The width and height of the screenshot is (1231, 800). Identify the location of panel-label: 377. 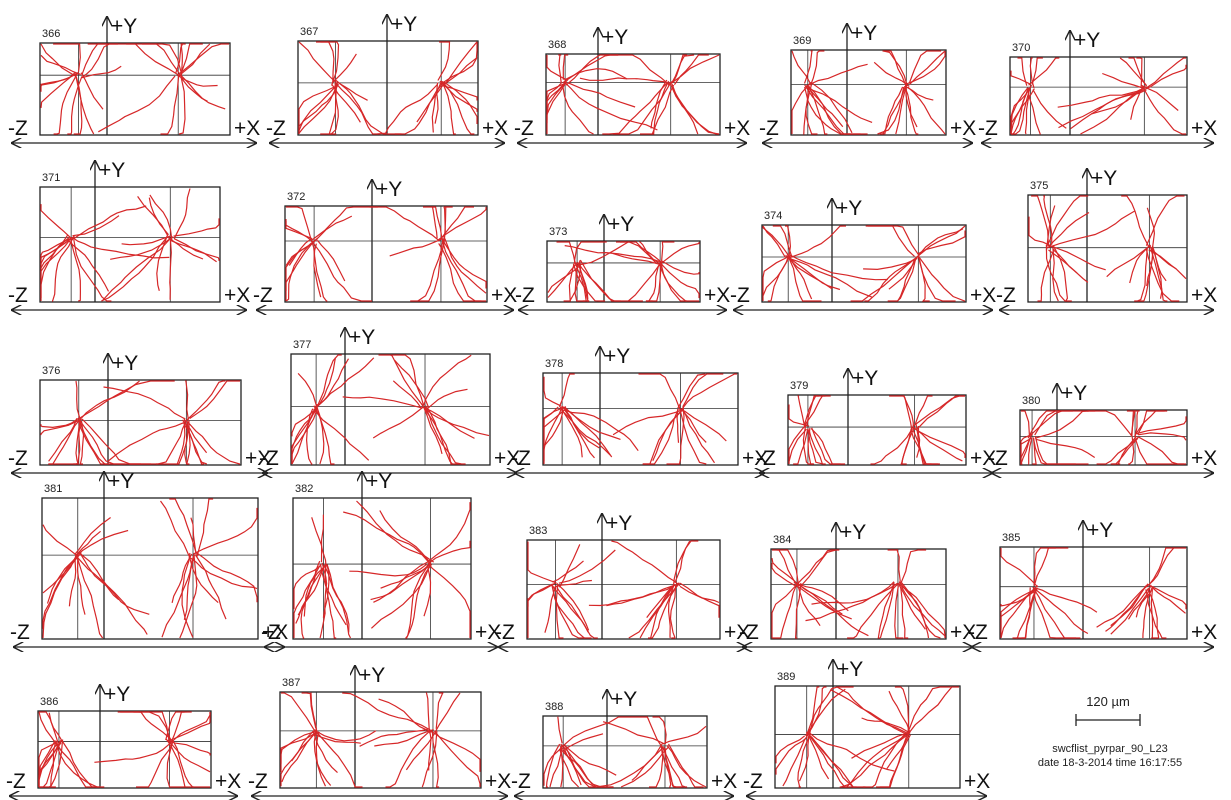
(302, 345).